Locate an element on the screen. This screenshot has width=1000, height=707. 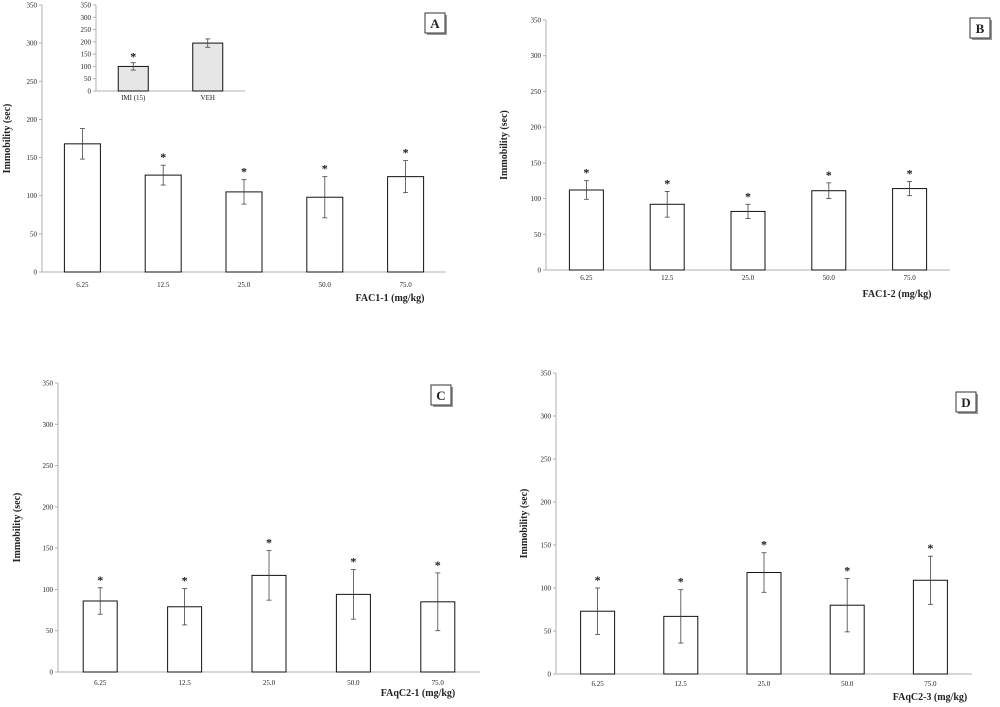
panel-label: A is located at coordinates (435, 23).